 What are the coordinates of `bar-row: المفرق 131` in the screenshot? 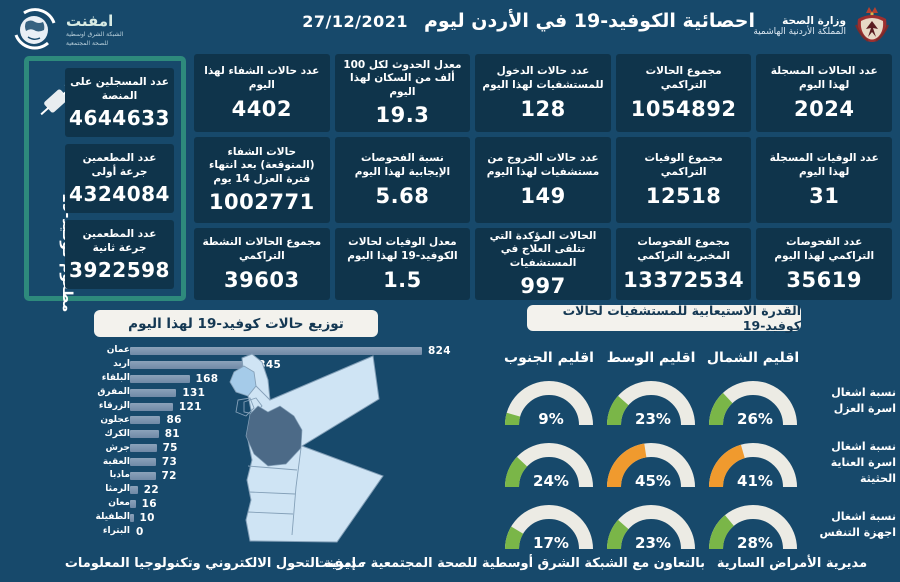 It's located at (251, 393).